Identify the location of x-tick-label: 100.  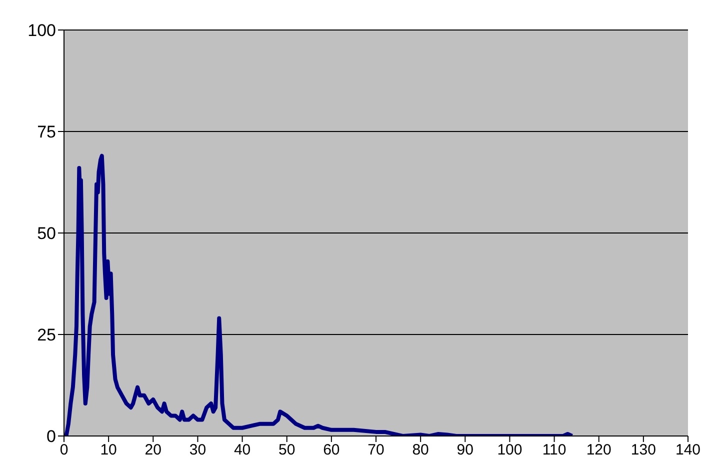
(509, 450).